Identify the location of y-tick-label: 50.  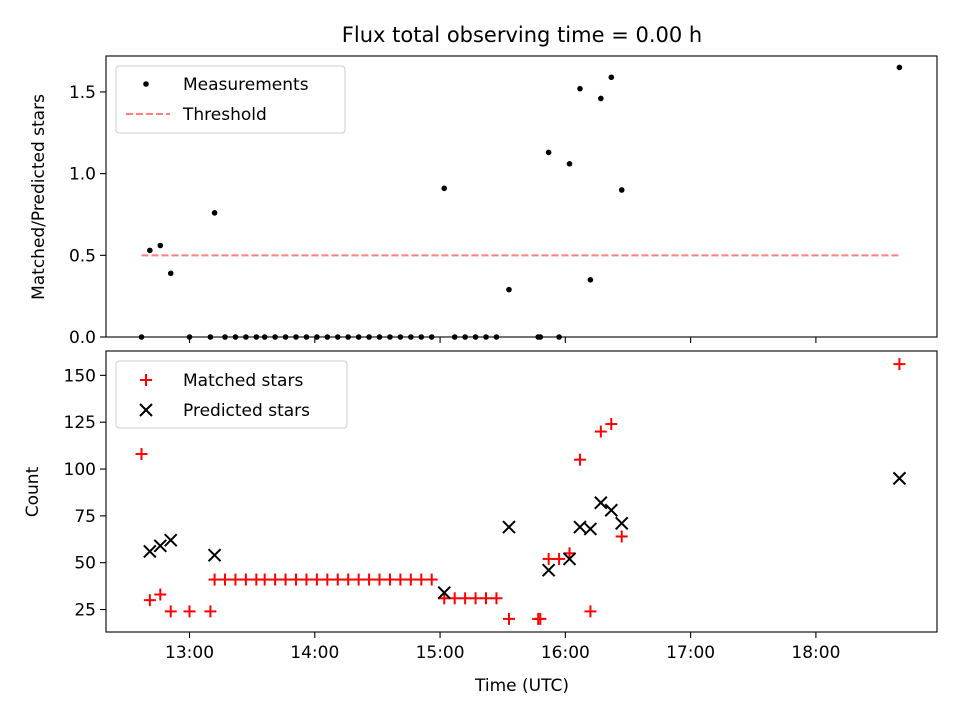
(85, 564).